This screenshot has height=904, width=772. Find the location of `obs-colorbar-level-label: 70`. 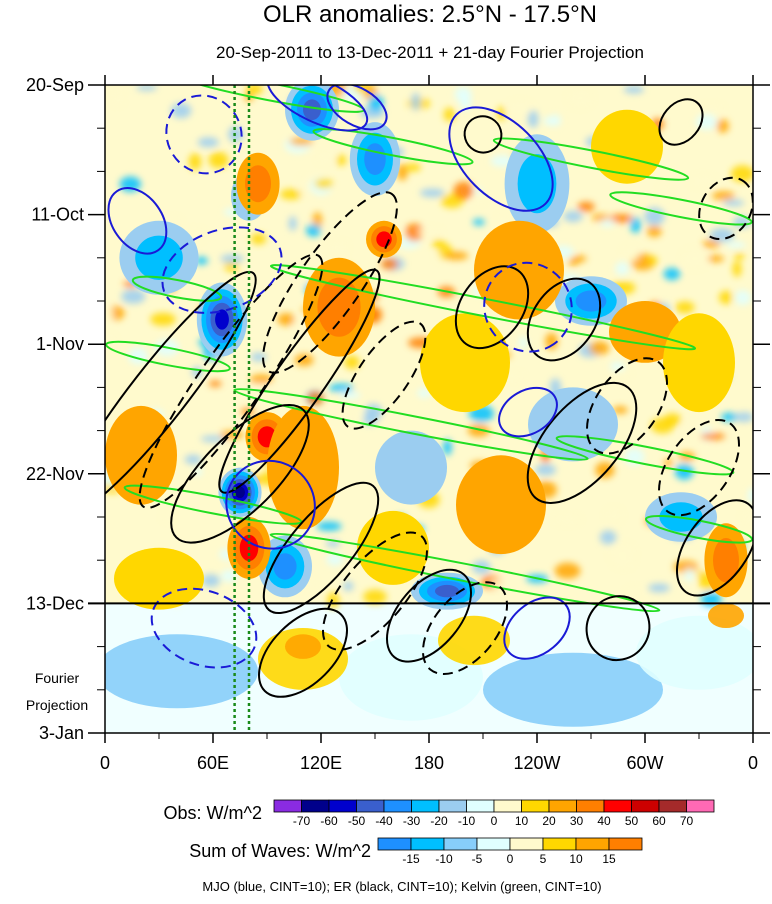

obs-colorbar-level-label: 70 is located at coordinates (687, 821).